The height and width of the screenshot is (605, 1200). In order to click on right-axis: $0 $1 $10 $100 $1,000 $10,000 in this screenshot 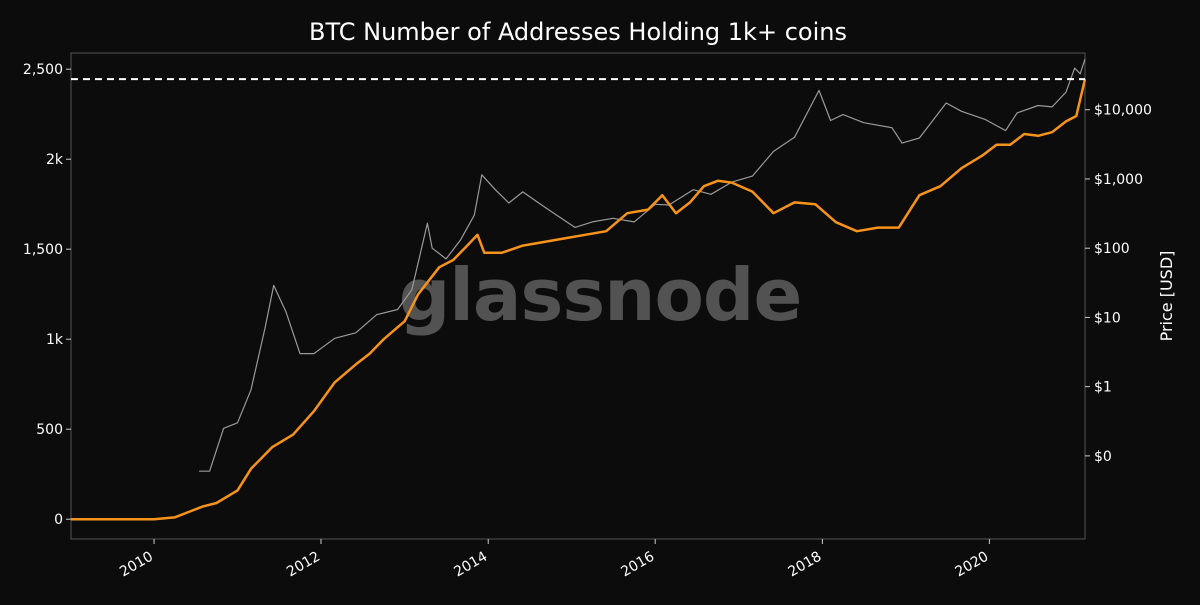, I will do `click(1118, 284)`.